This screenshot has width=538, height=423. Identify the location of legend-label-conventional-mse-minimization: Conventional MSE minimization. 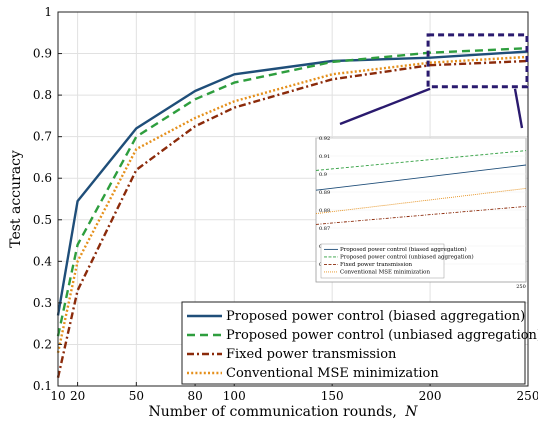
(332, 373).